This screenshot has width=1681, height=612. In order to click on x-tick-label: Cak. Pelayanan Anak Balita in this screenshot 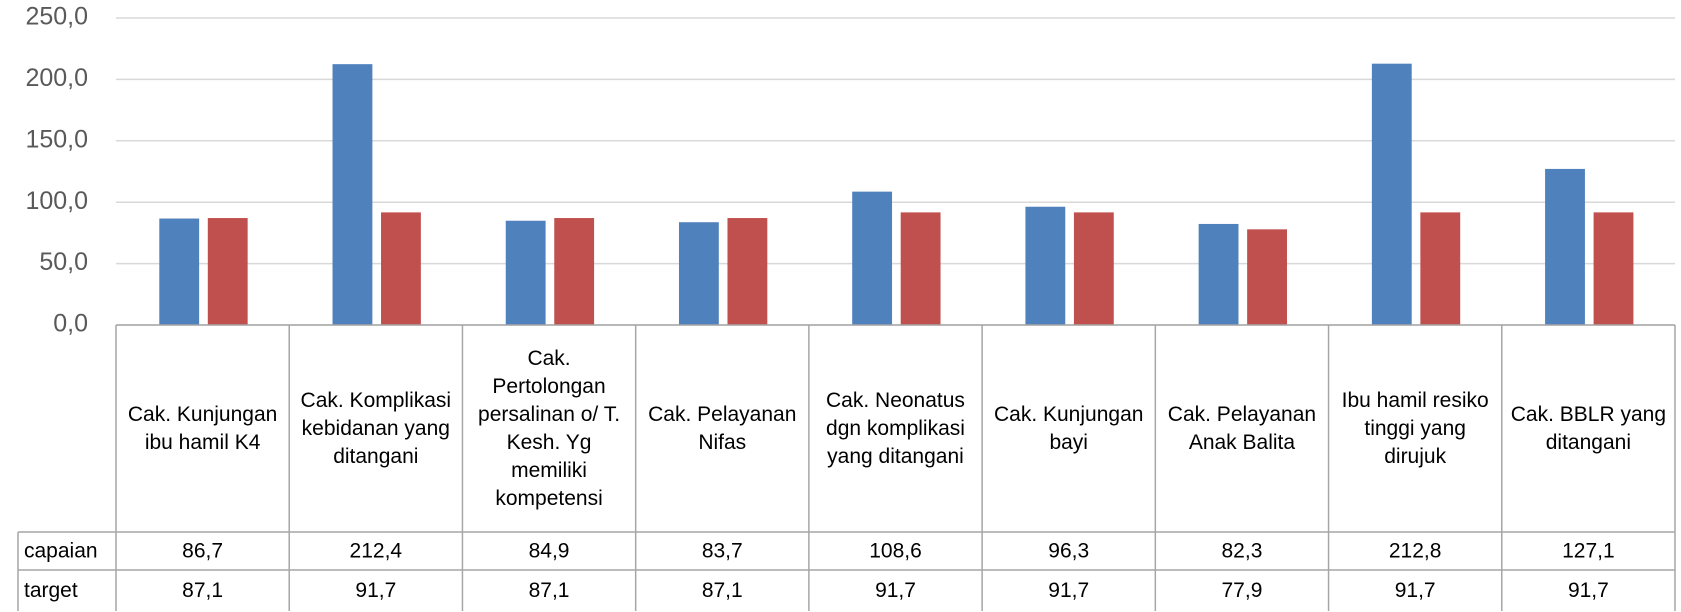, I will do `click(1242, 428)`.